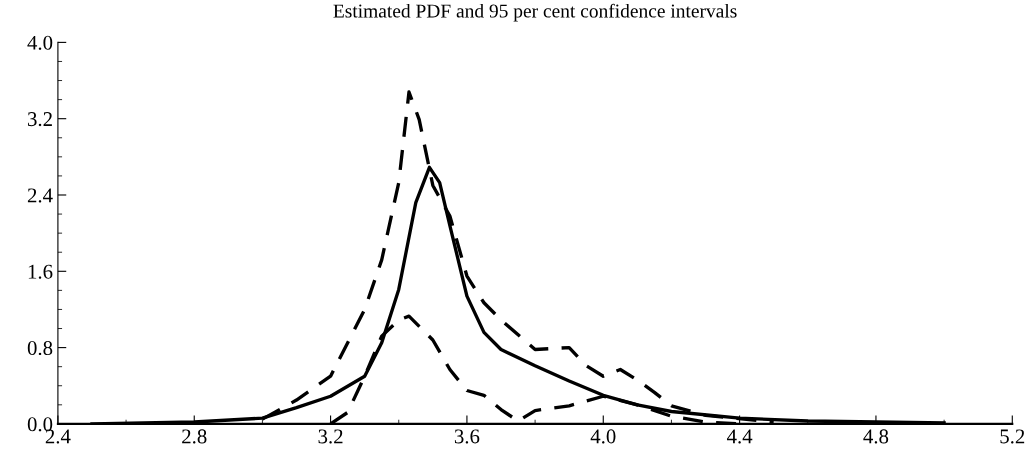 This screenshot has height=471, width=1034. Describe the element at coordinates (739, 436) in the screenshot. I see `x-tick-label: 4.4` at that location.